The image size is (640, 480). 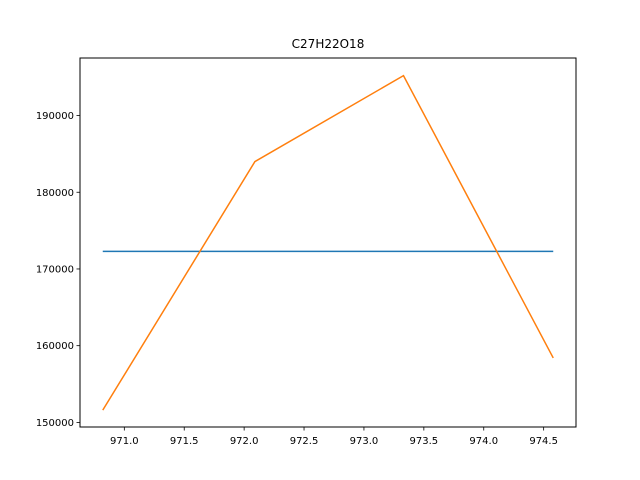 I want to click on x-tick-label: 972.0, so click(x=244, y=441).